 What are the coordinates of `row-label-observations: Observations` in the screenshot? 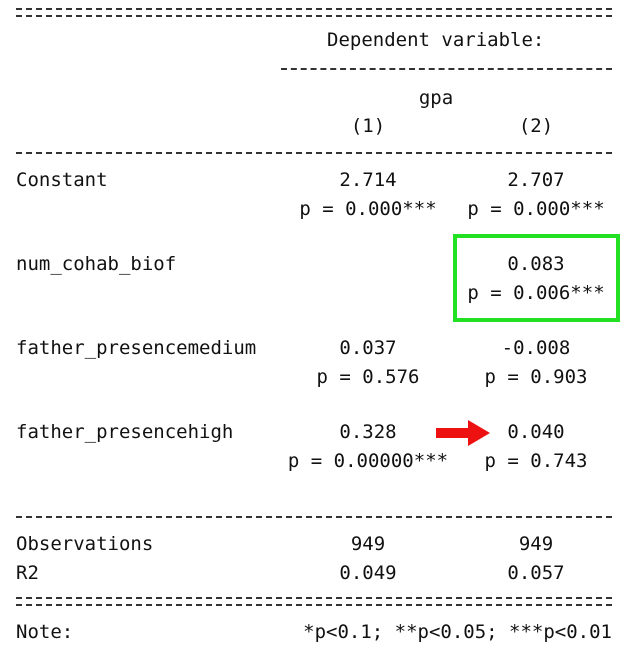 It's located at (85, 544).